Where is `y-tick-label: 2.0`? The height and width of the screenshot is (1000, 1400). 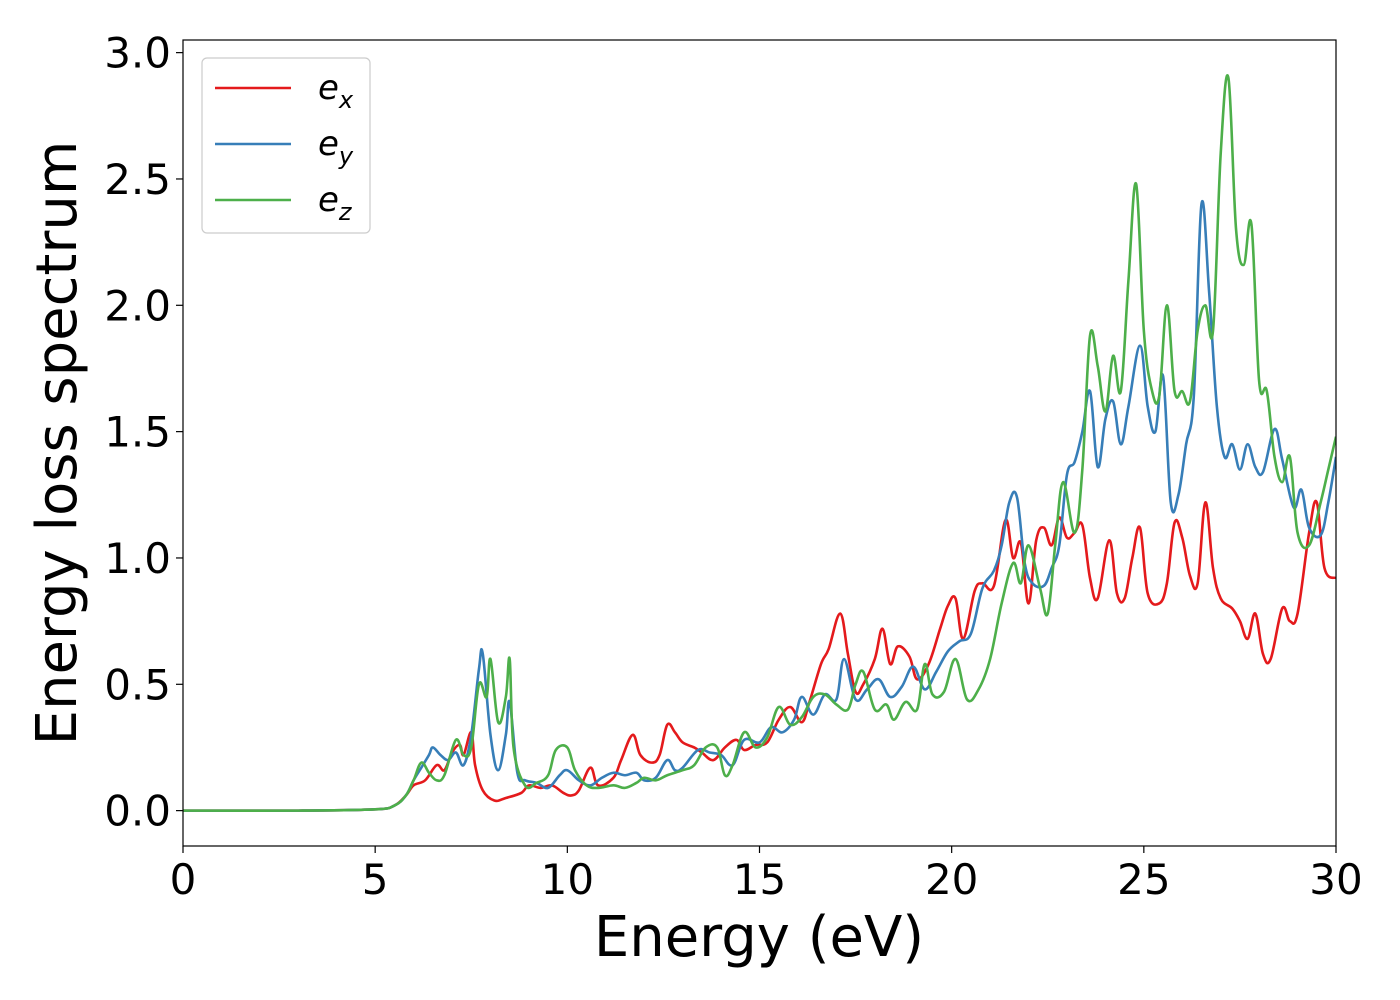 y-tick-label: 2.0 is located at coordinates (137, 305).